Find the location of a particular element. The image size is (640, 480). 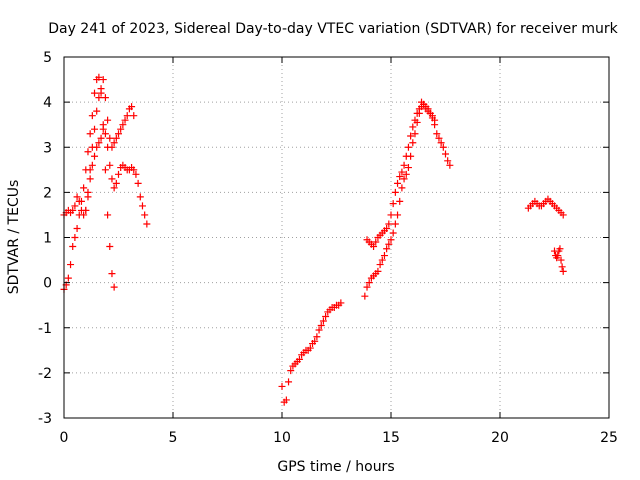

series-murk-early-mid is located at coordinates (116, 176).